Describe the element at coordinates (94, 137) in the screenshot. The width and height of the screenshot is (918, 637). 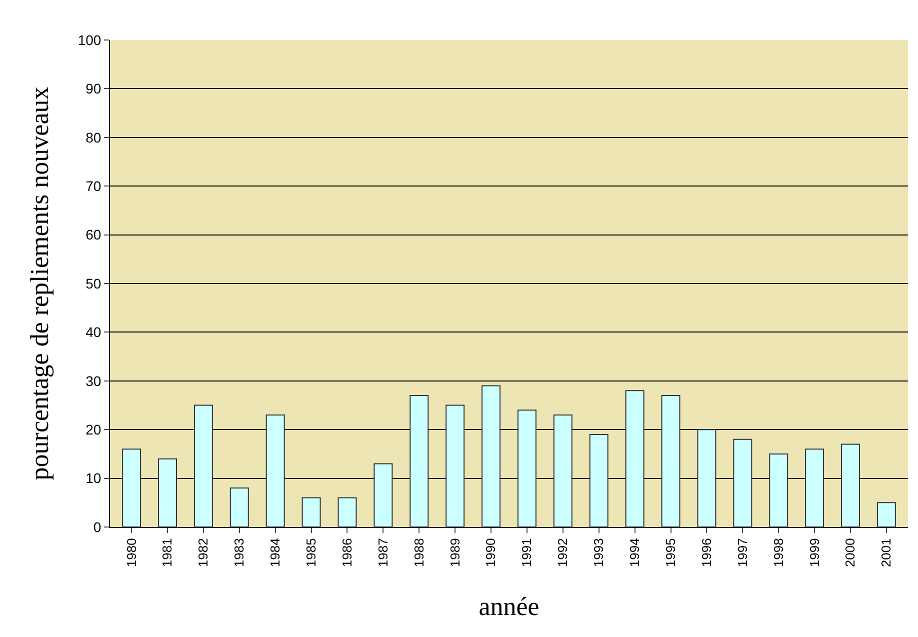
I see `y-tick-label: 80` at that location.